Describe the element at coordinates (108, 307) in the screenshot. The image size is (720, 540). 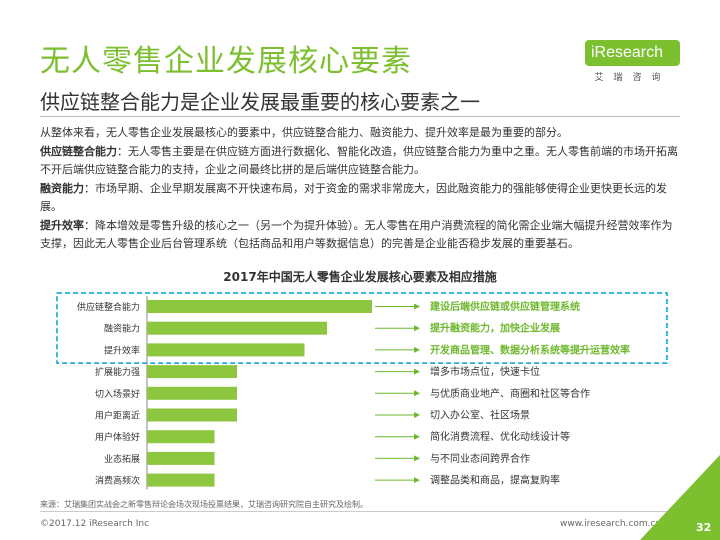
I see `category-label: 供应链整合能力` at that location.